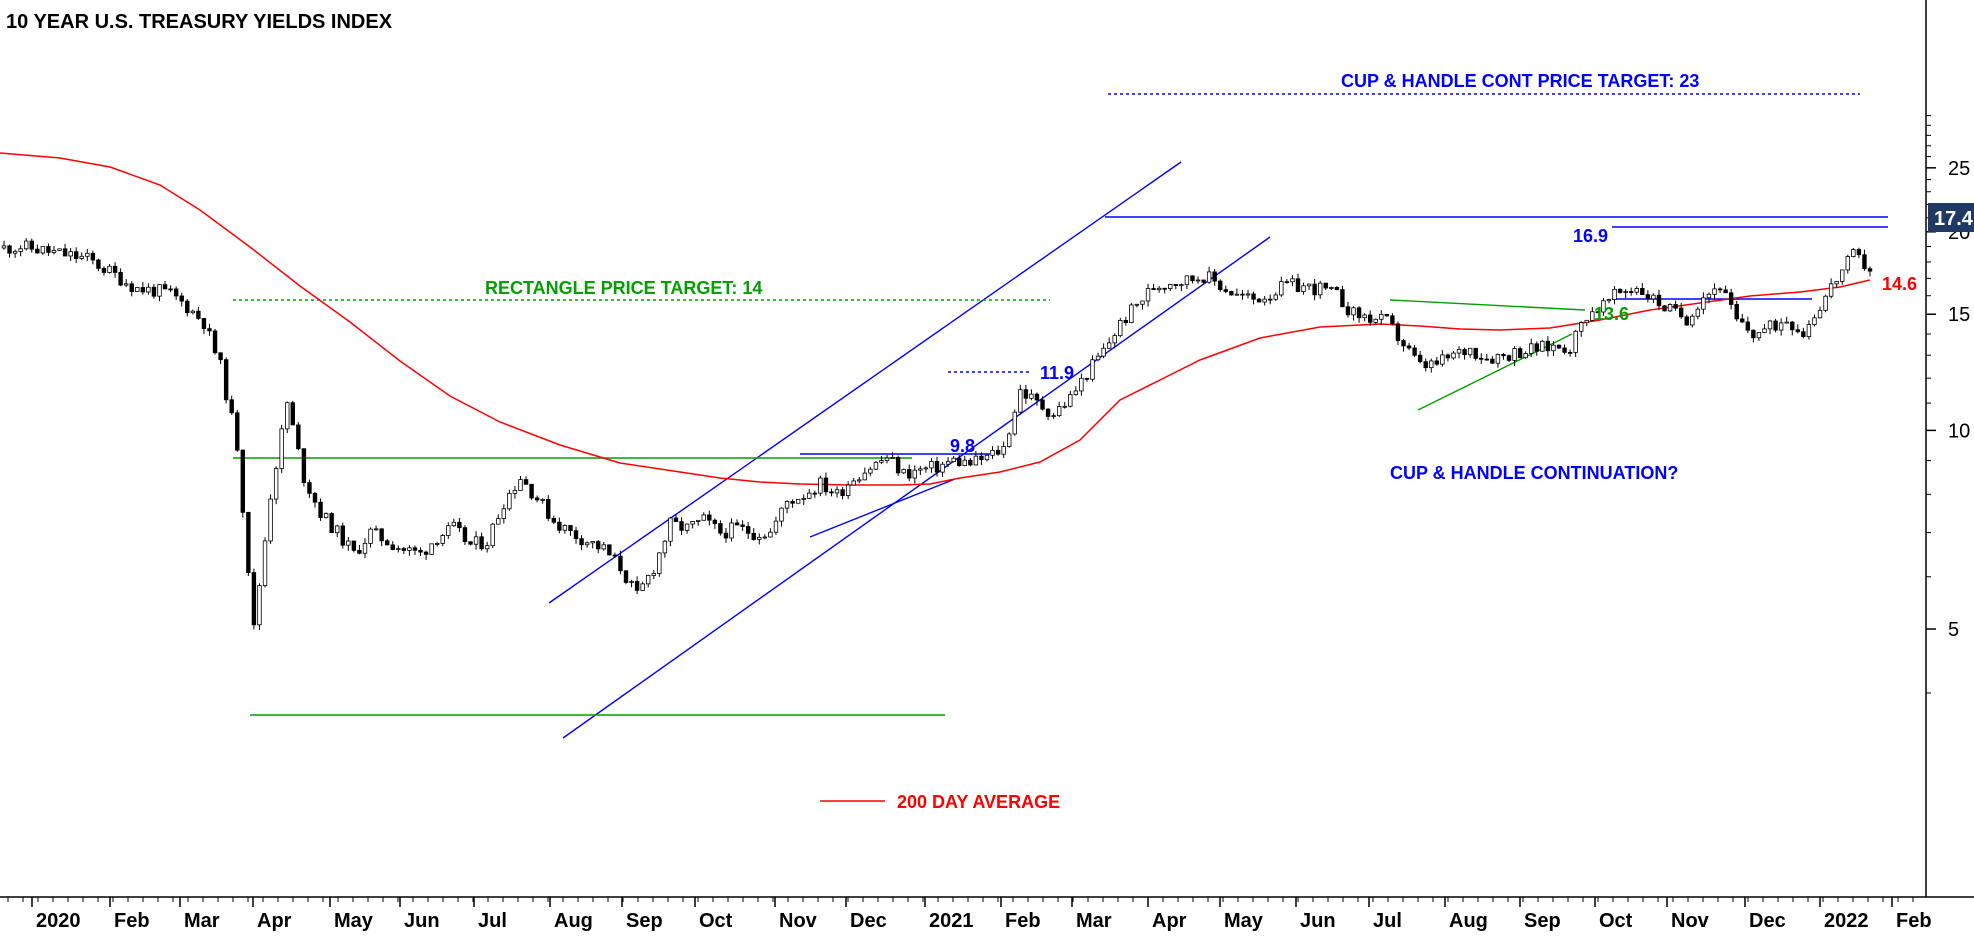 This screenshot has width=1974, height=936. Describe the element at coordinates (868, 920) in the screenshot. I see `x-tick-label: Dec` at that location.